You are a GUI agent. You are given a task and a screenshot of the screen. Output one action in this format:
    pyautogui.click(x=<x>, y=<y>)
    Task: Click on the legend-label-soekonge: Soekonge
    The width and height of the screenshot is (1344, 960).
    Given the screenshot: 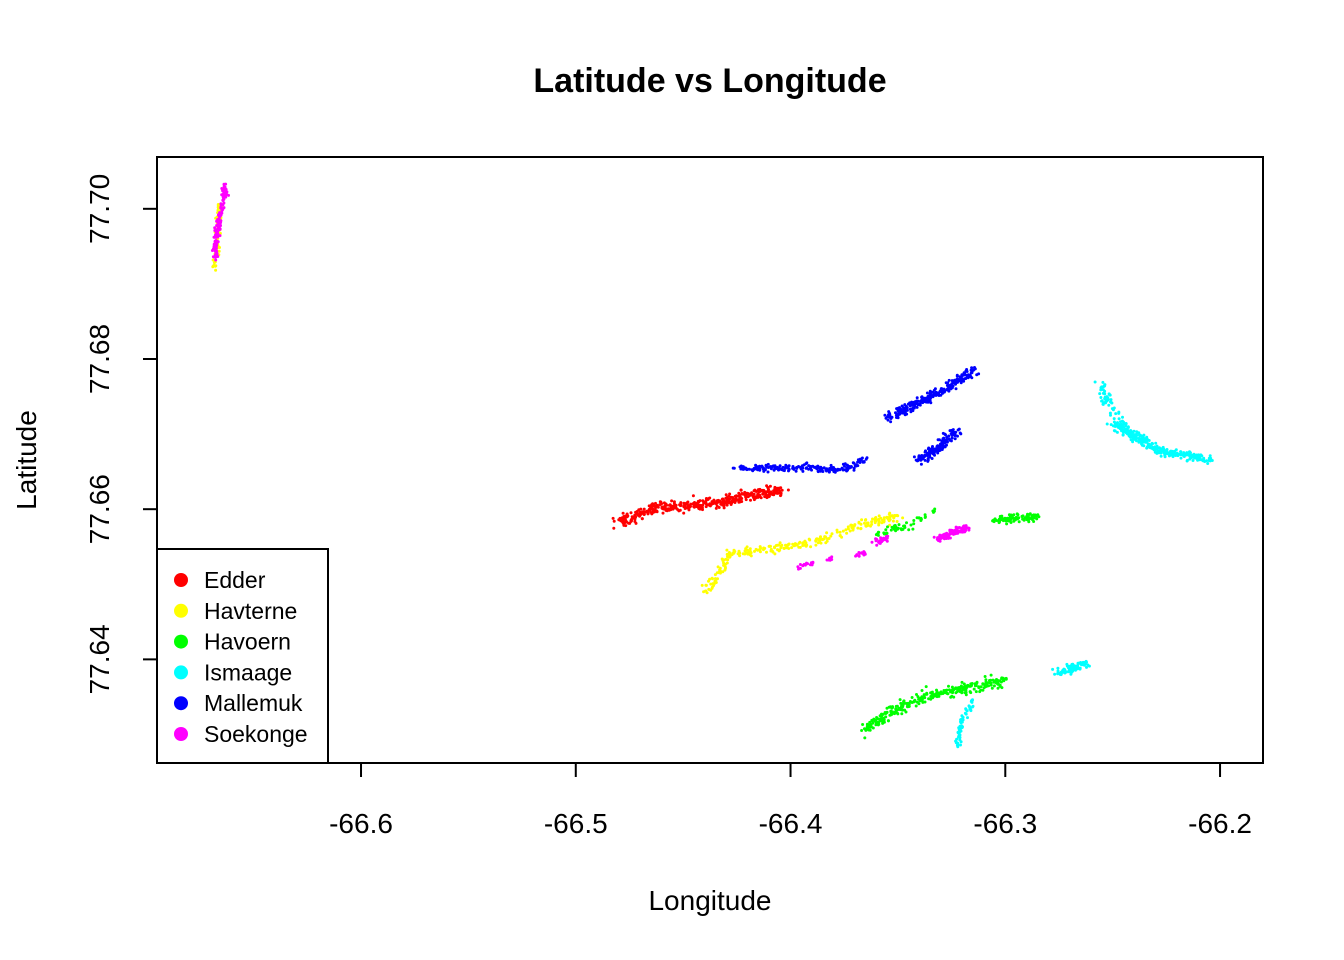 What is the action you would take?
    pyautogui.click(x=256, y=734)
    